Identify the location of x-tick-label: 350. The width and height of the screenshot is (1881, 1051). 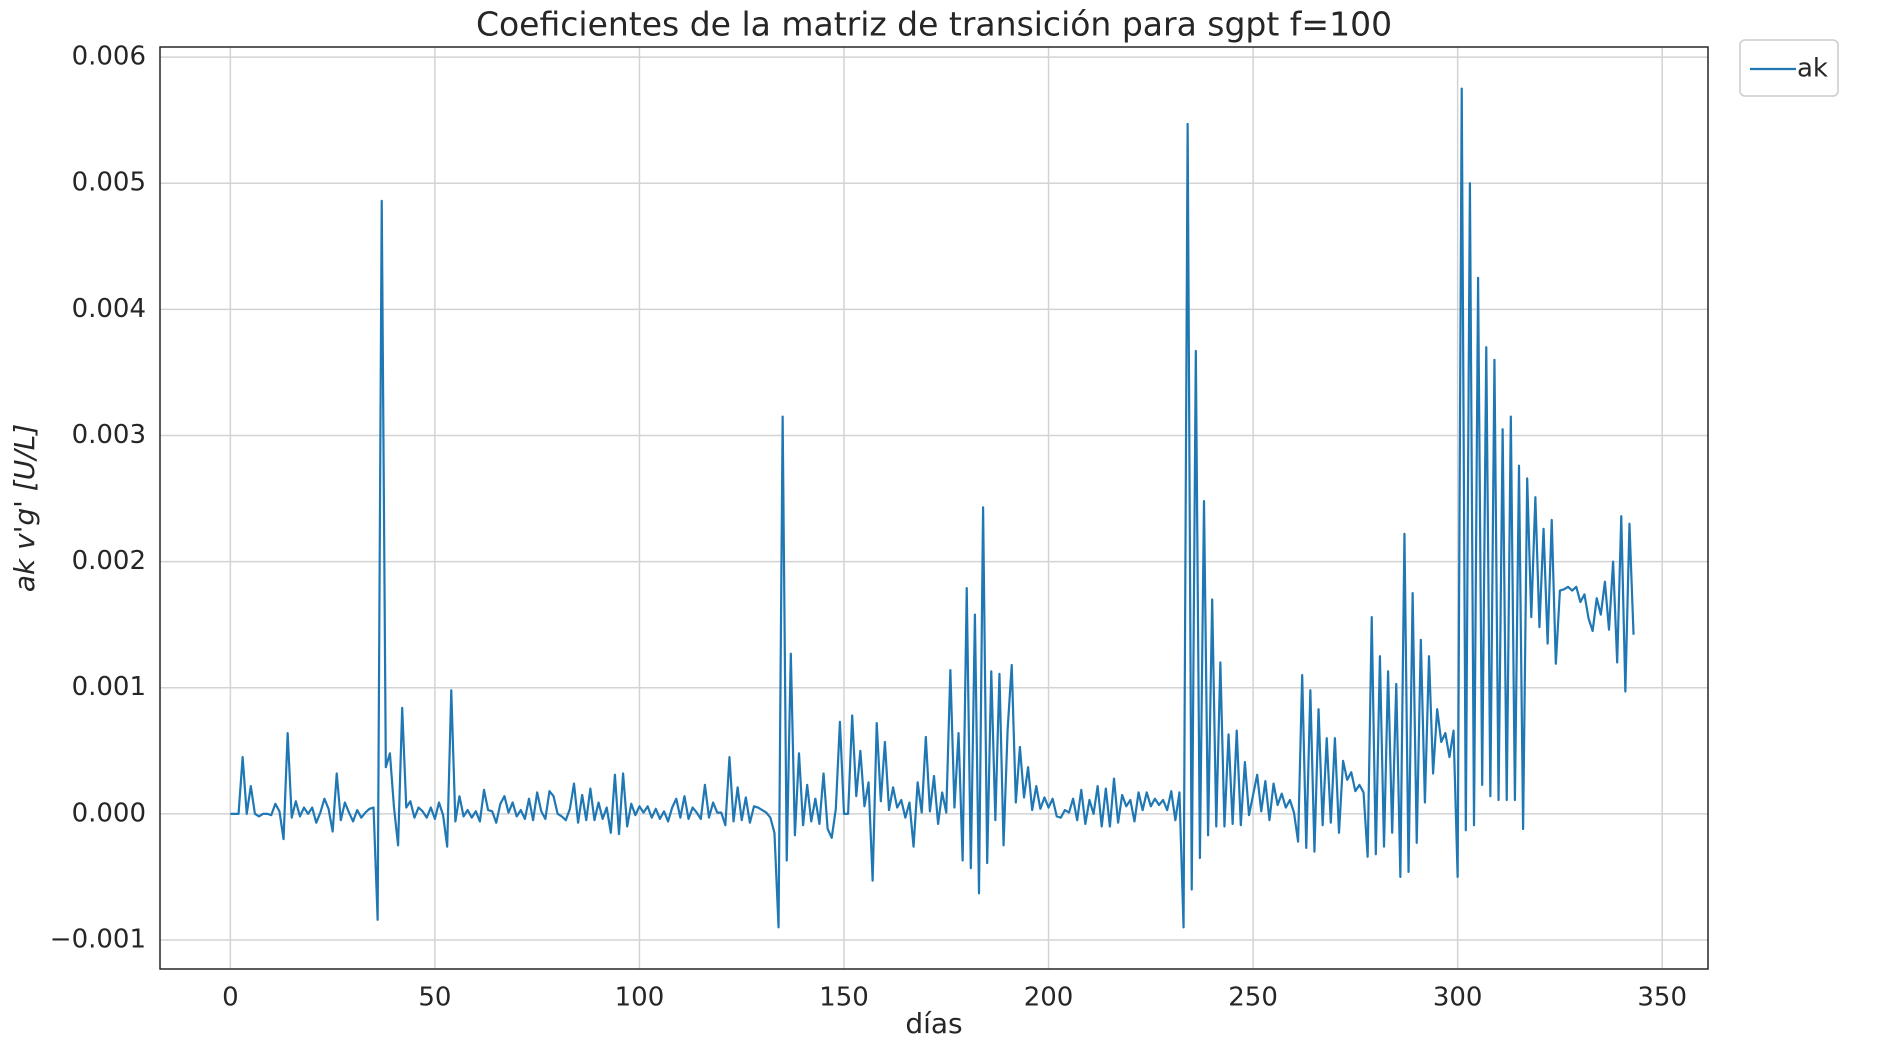
(1662, 998).